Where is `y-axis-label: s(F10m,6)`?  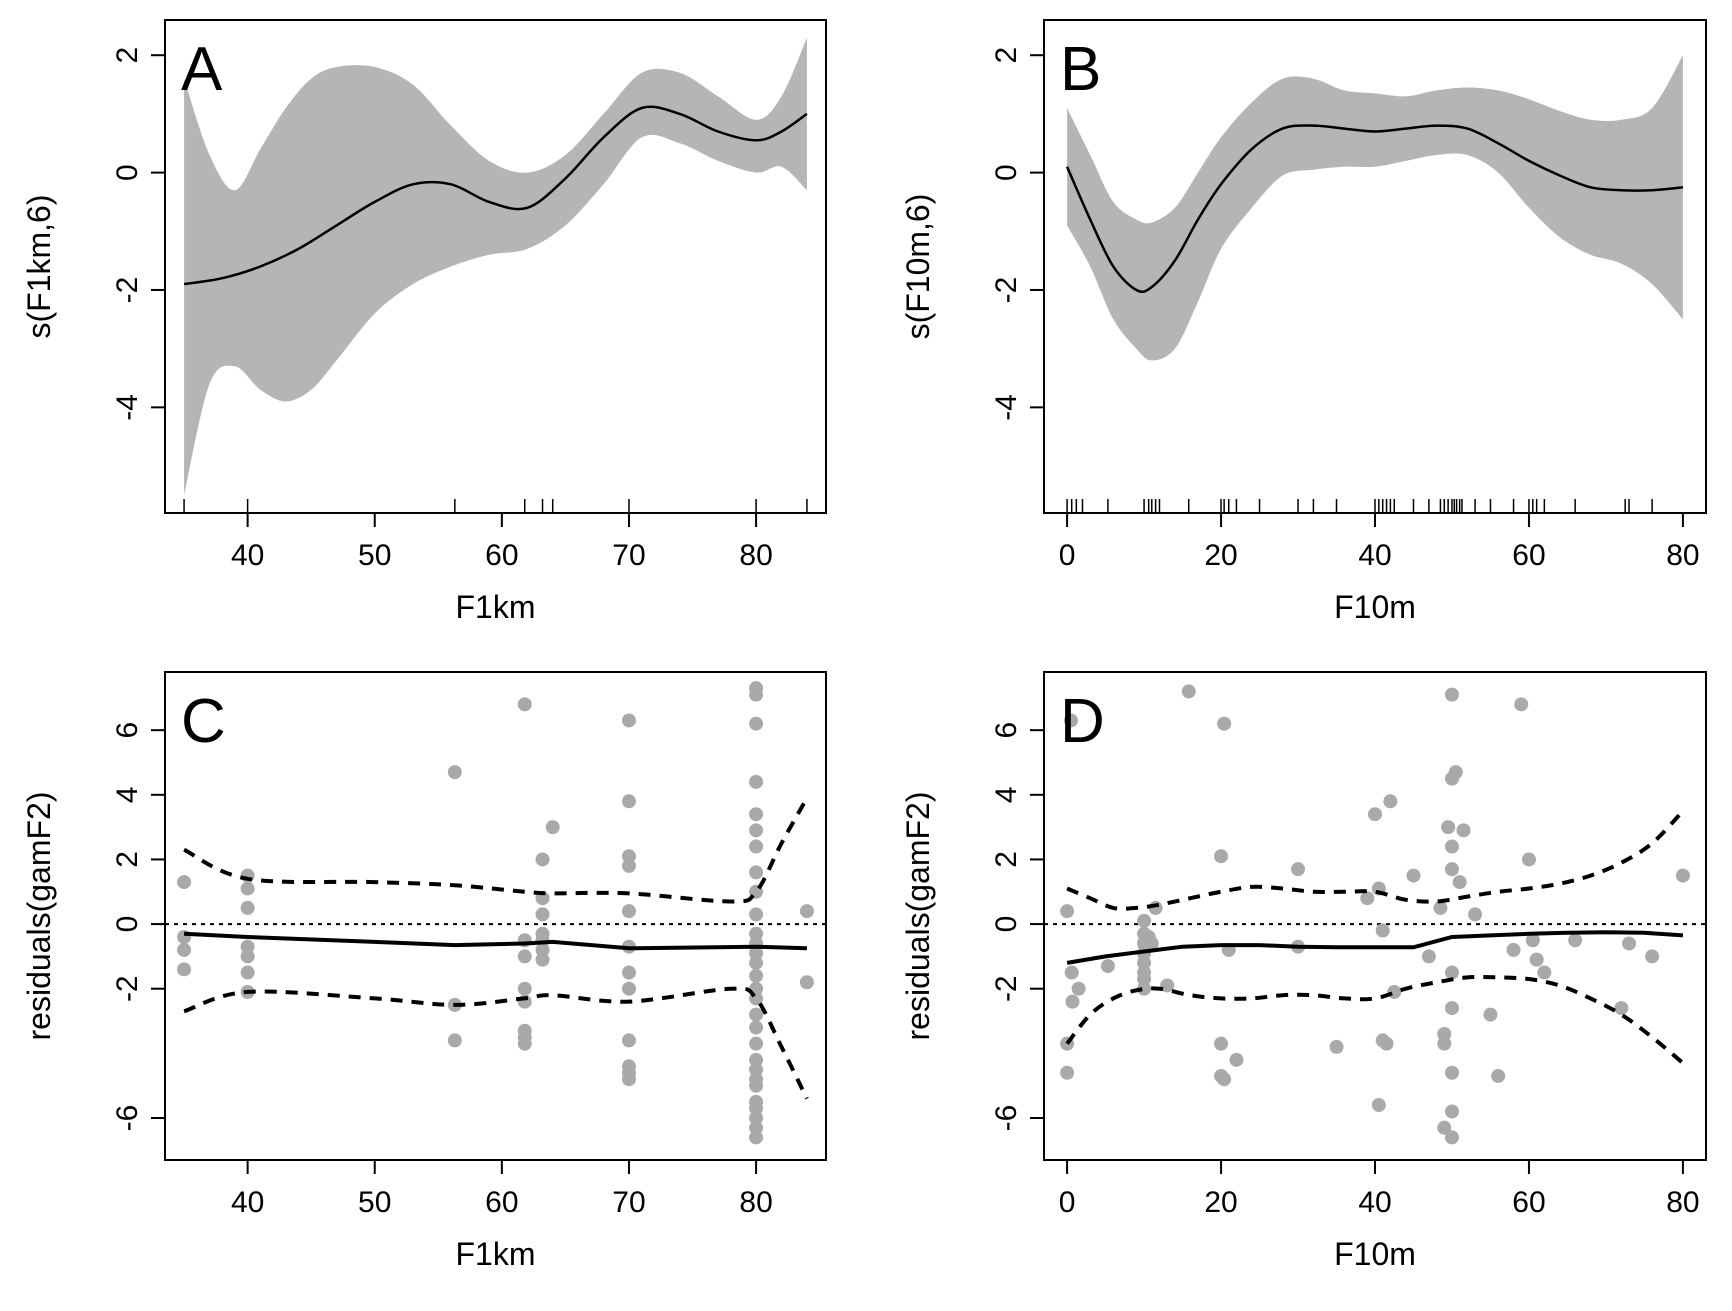
y-axis-label: s(F10m,6) is located at coordinates (918, 267).